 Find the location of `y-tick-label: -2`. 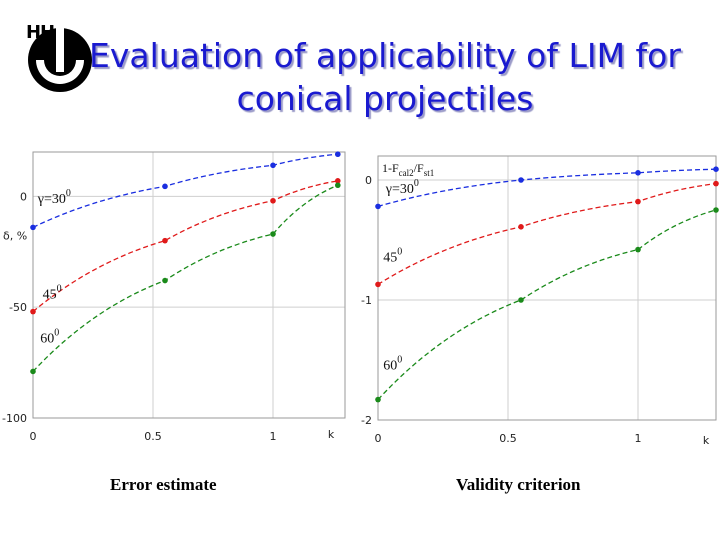

y-tick-label: -2 is located at coordinates (366, 420).